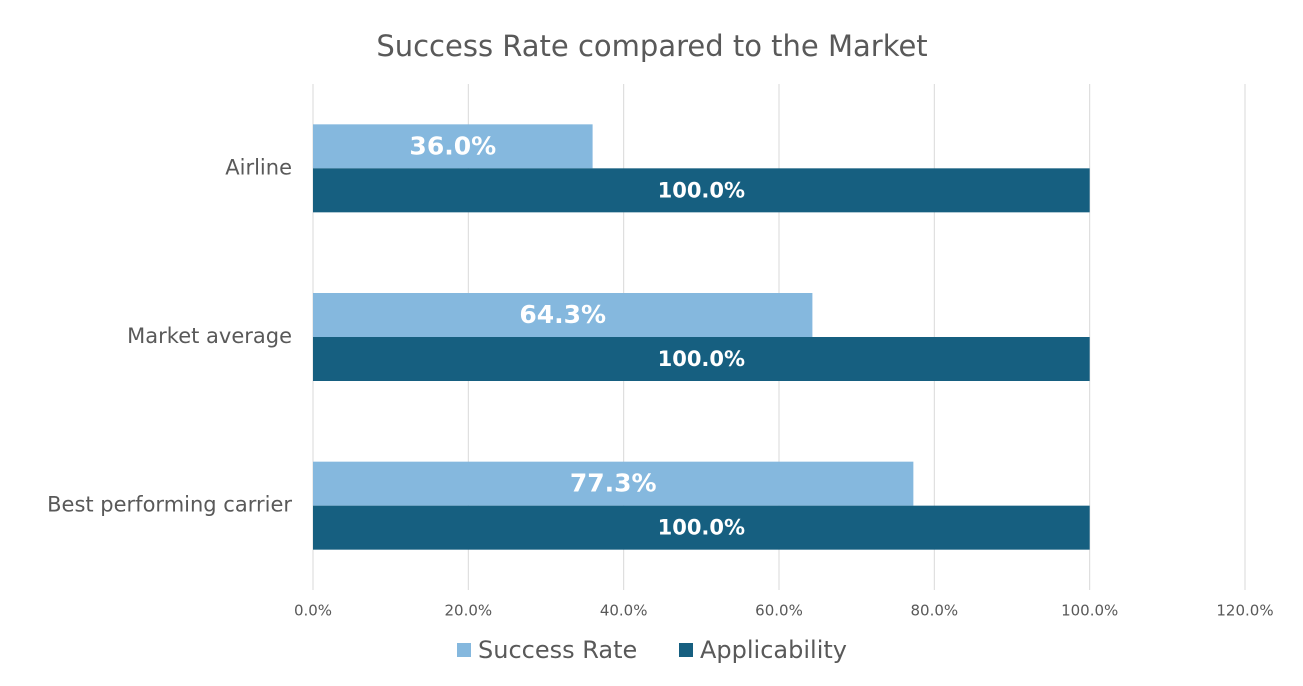 Image resolution: width=1303 pixels, height=686 pixels. Describe the element at coordinates (209, 336) in the screenshot. I see `y-tick-label: Market average` at that location.